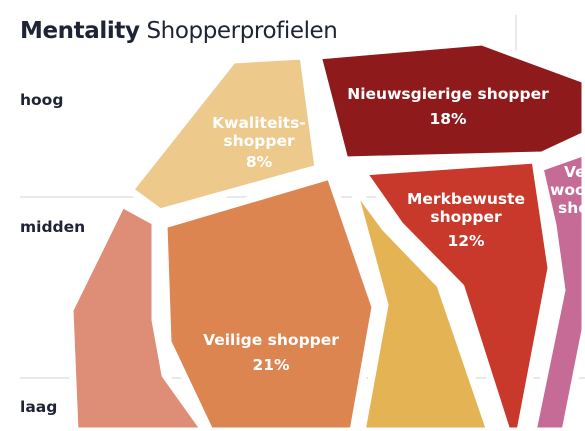 Image resolution: width=585 pixels, height=431 pixels. Describe the element at coordinates (80, 31) in the screenshot. I see `title-brand: Mentality` at that location.